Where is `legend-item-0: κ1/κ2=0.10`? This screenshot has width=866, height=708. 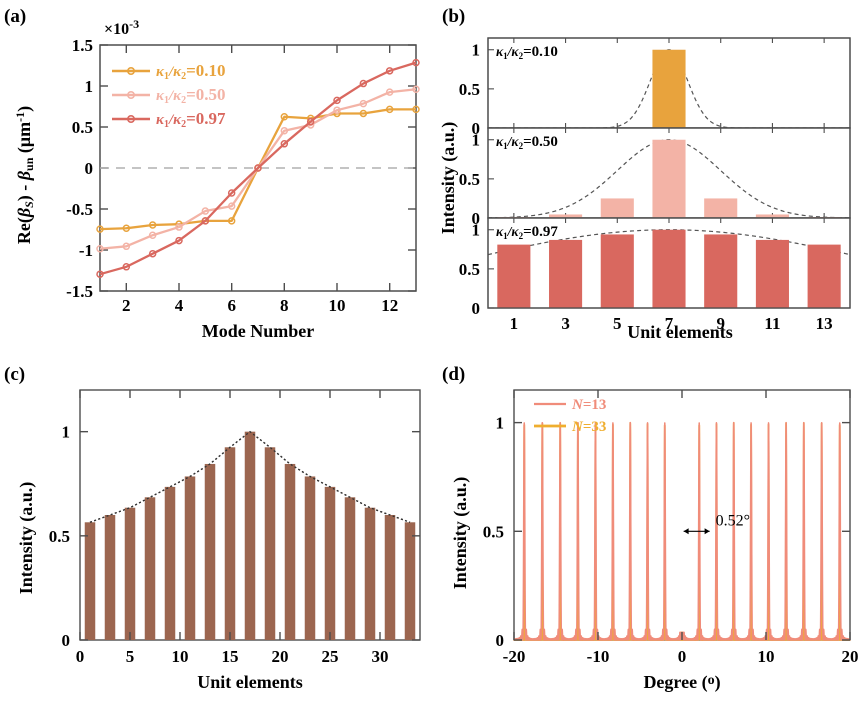 legend-item-0: κ1/κ2=0.10 is located at coordinates (169, 71).